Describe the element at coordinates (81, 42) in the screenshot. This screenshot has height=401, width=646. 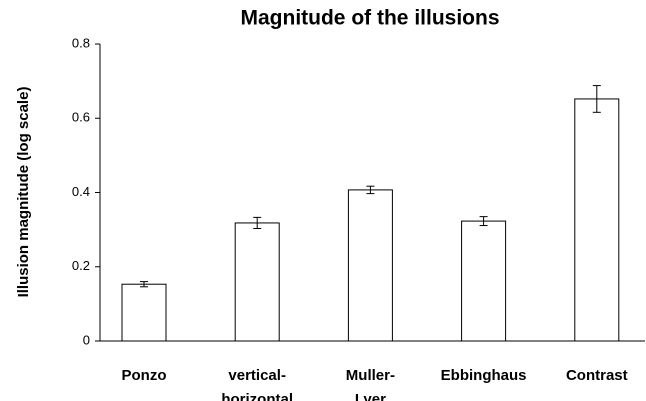
I see `y-tick-label: 0.8` at that location.